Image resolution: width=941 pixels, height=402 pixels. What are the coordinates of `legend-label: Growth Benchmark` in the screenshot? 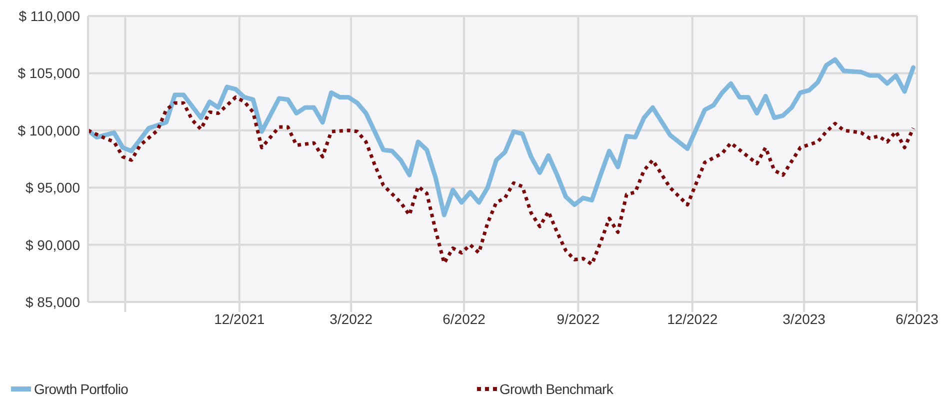 It's located at (556, 389).